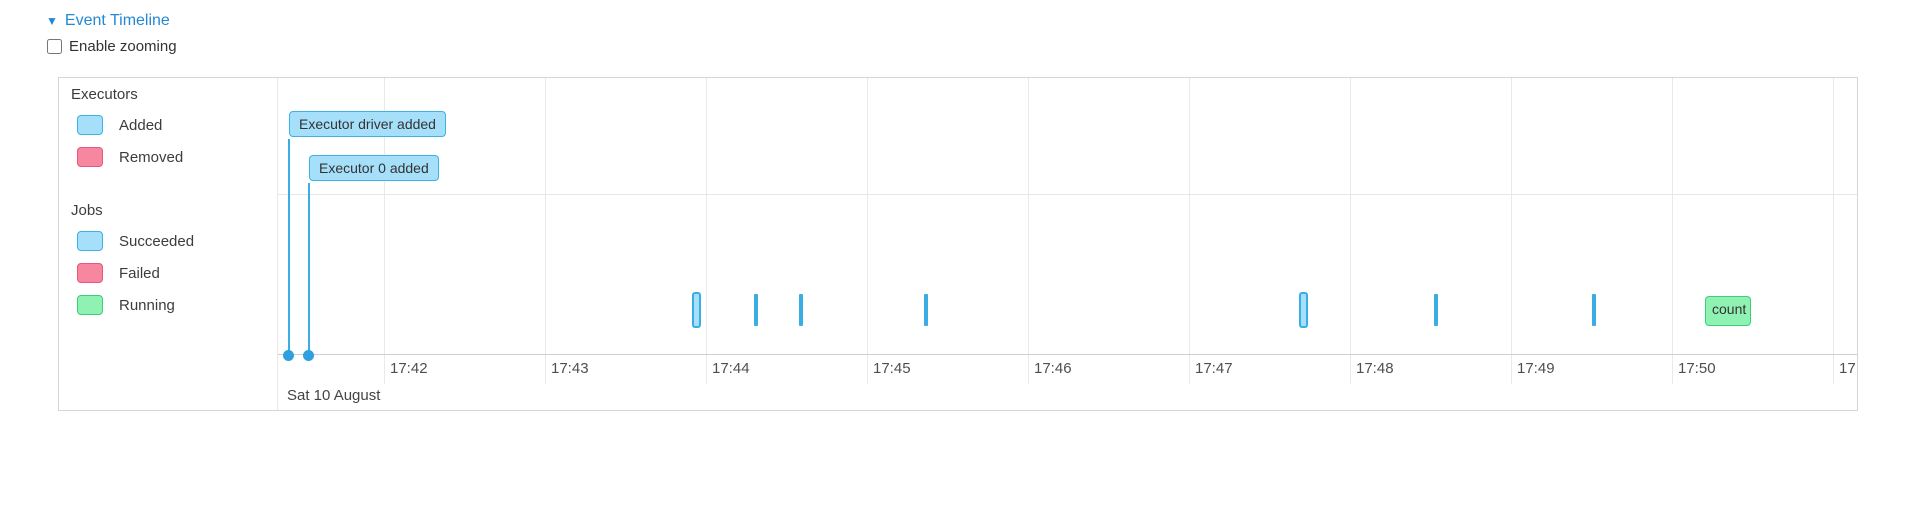 The image size is (1920, 521). I want to click on legend-title: Executors, so click(104, 94).